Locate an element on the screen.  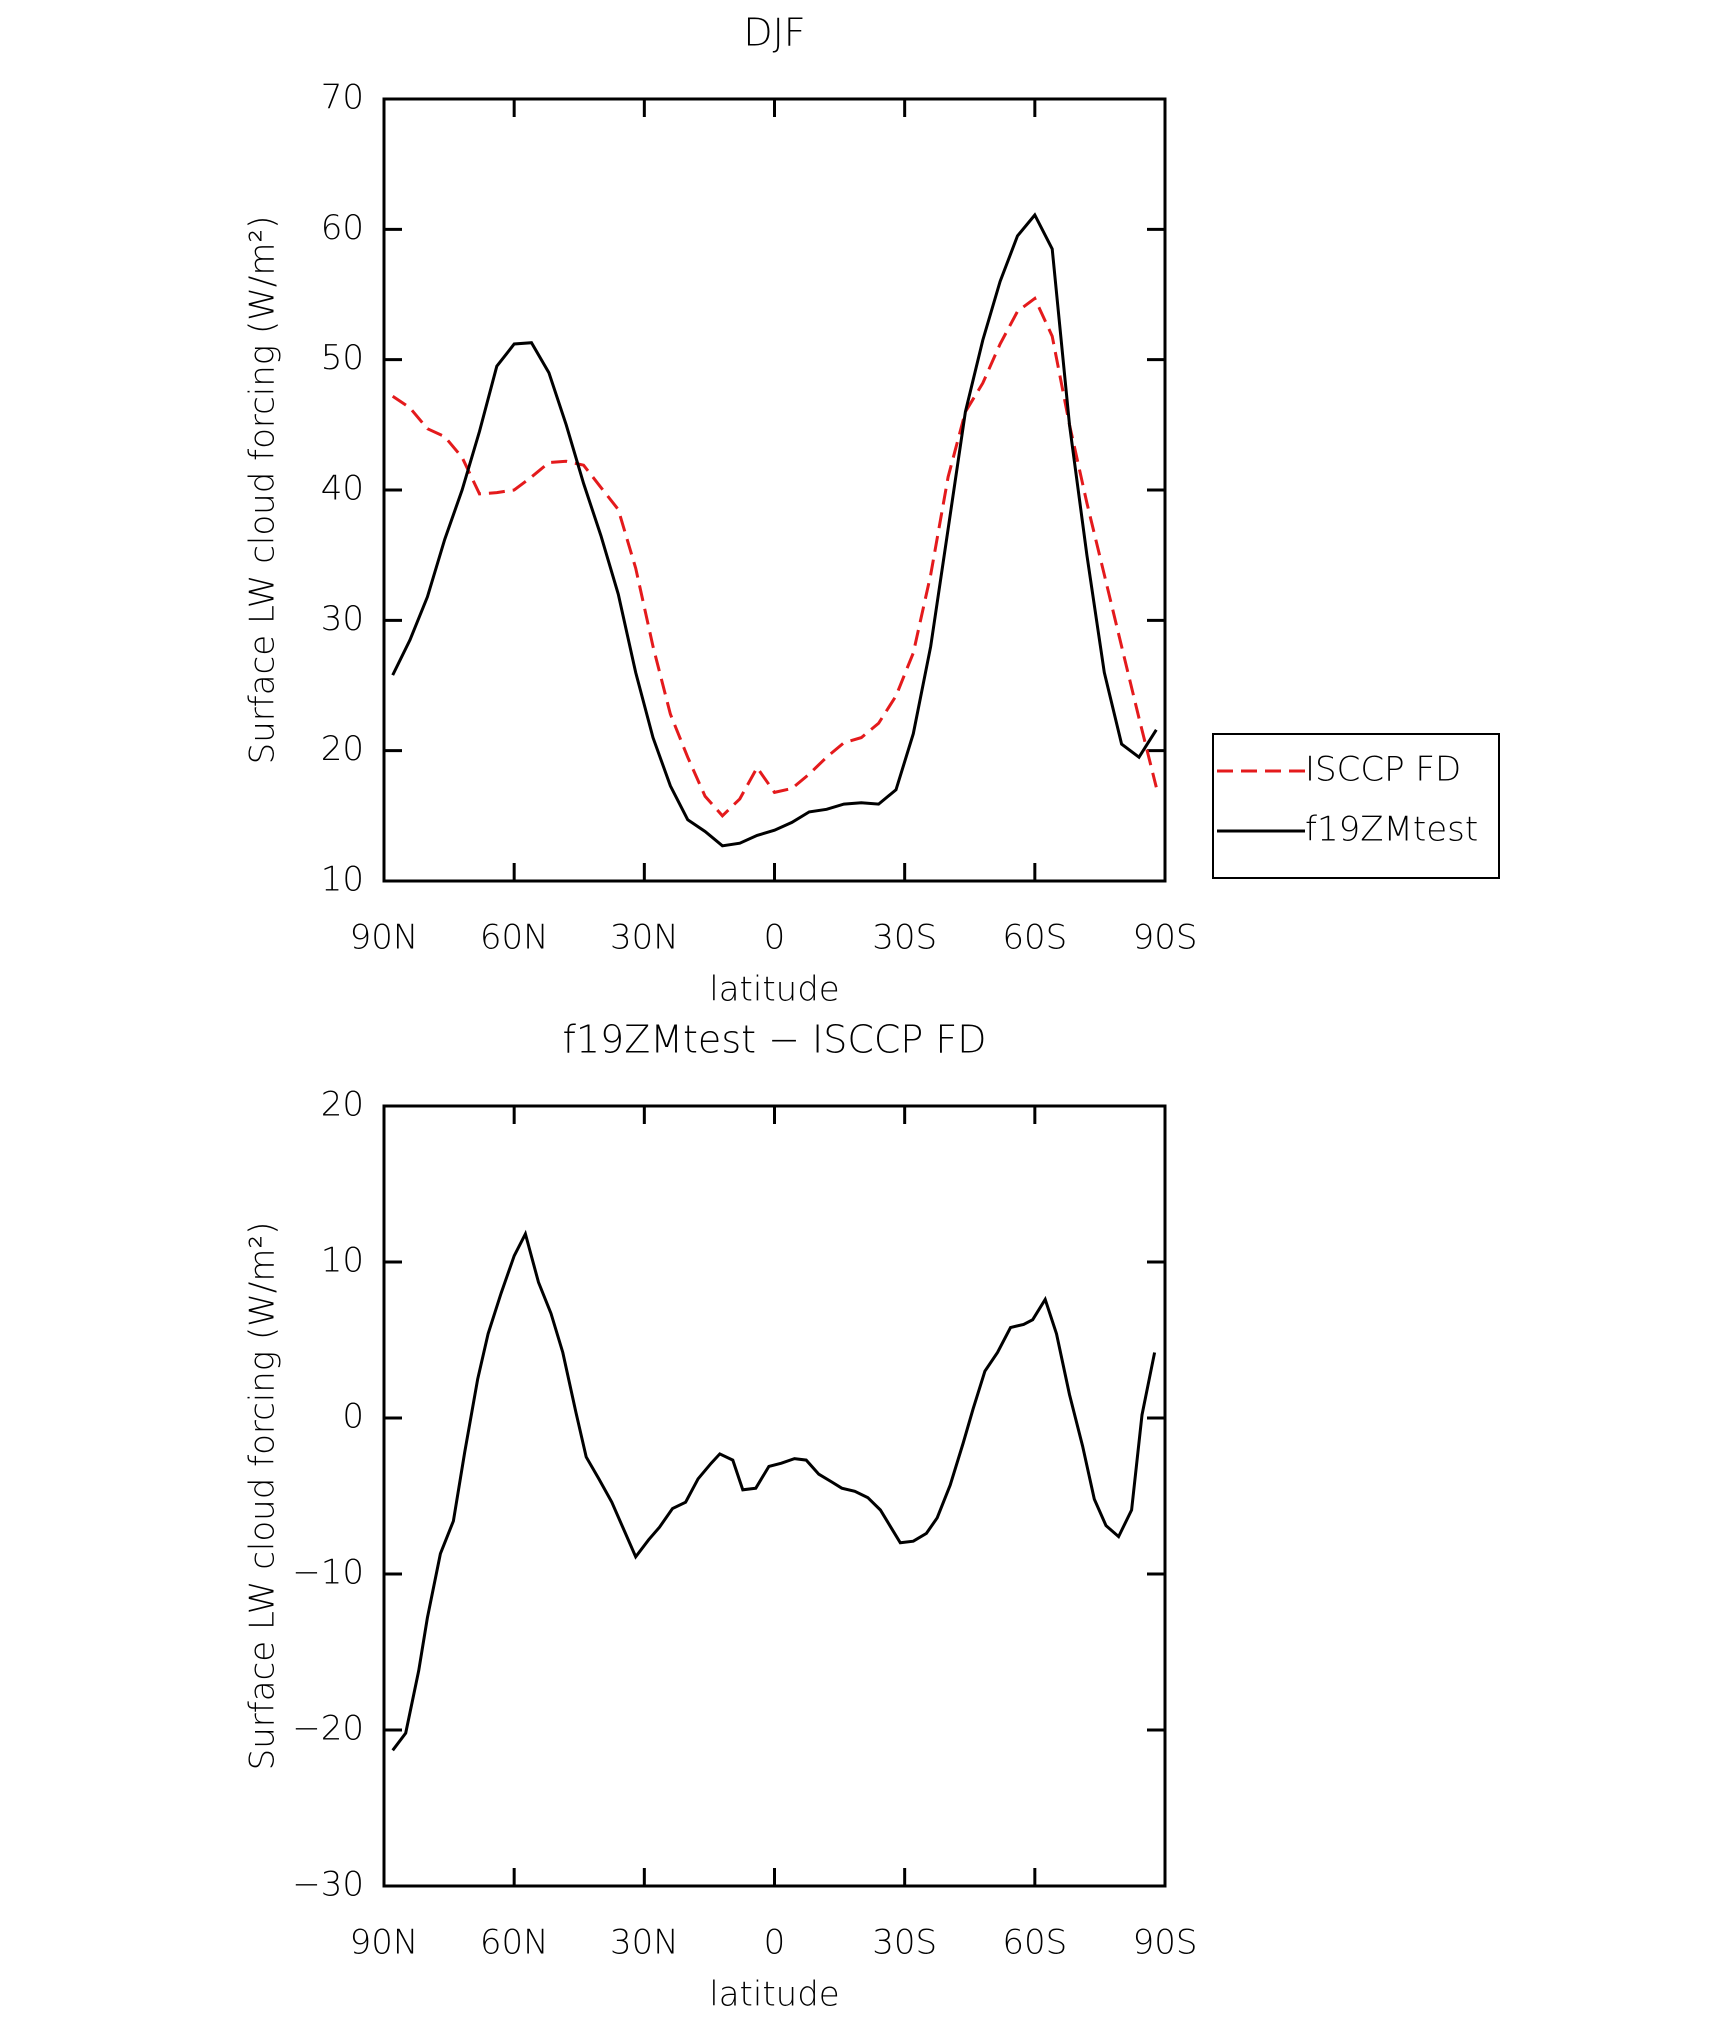
y-tick-label: 70 is located at coordinates (342, 98).